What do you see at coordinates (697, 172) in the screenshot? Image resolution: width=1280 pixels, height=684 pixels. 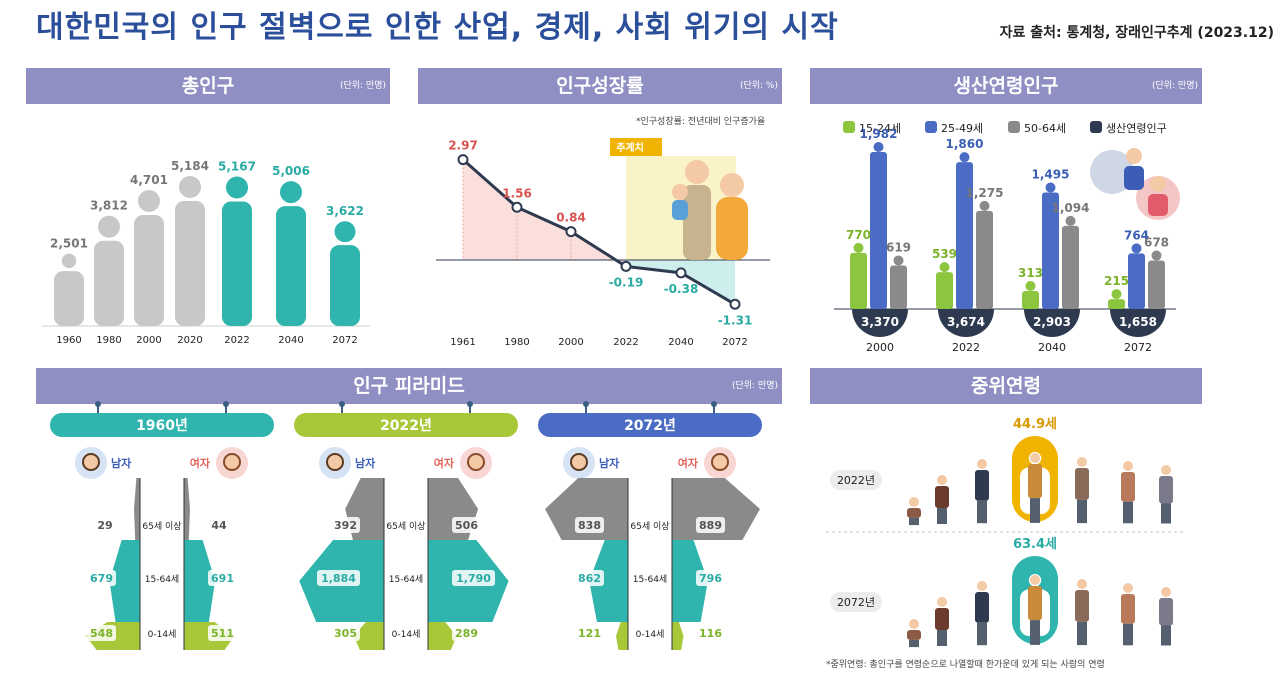 I see `father-head` at bounding box center [697, 172].